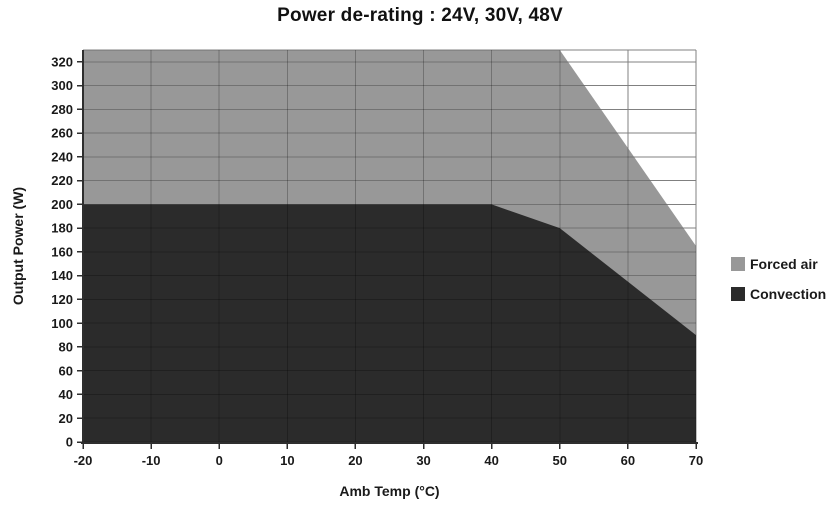  I want to click on legend-label: Convection, so click(788, 294).